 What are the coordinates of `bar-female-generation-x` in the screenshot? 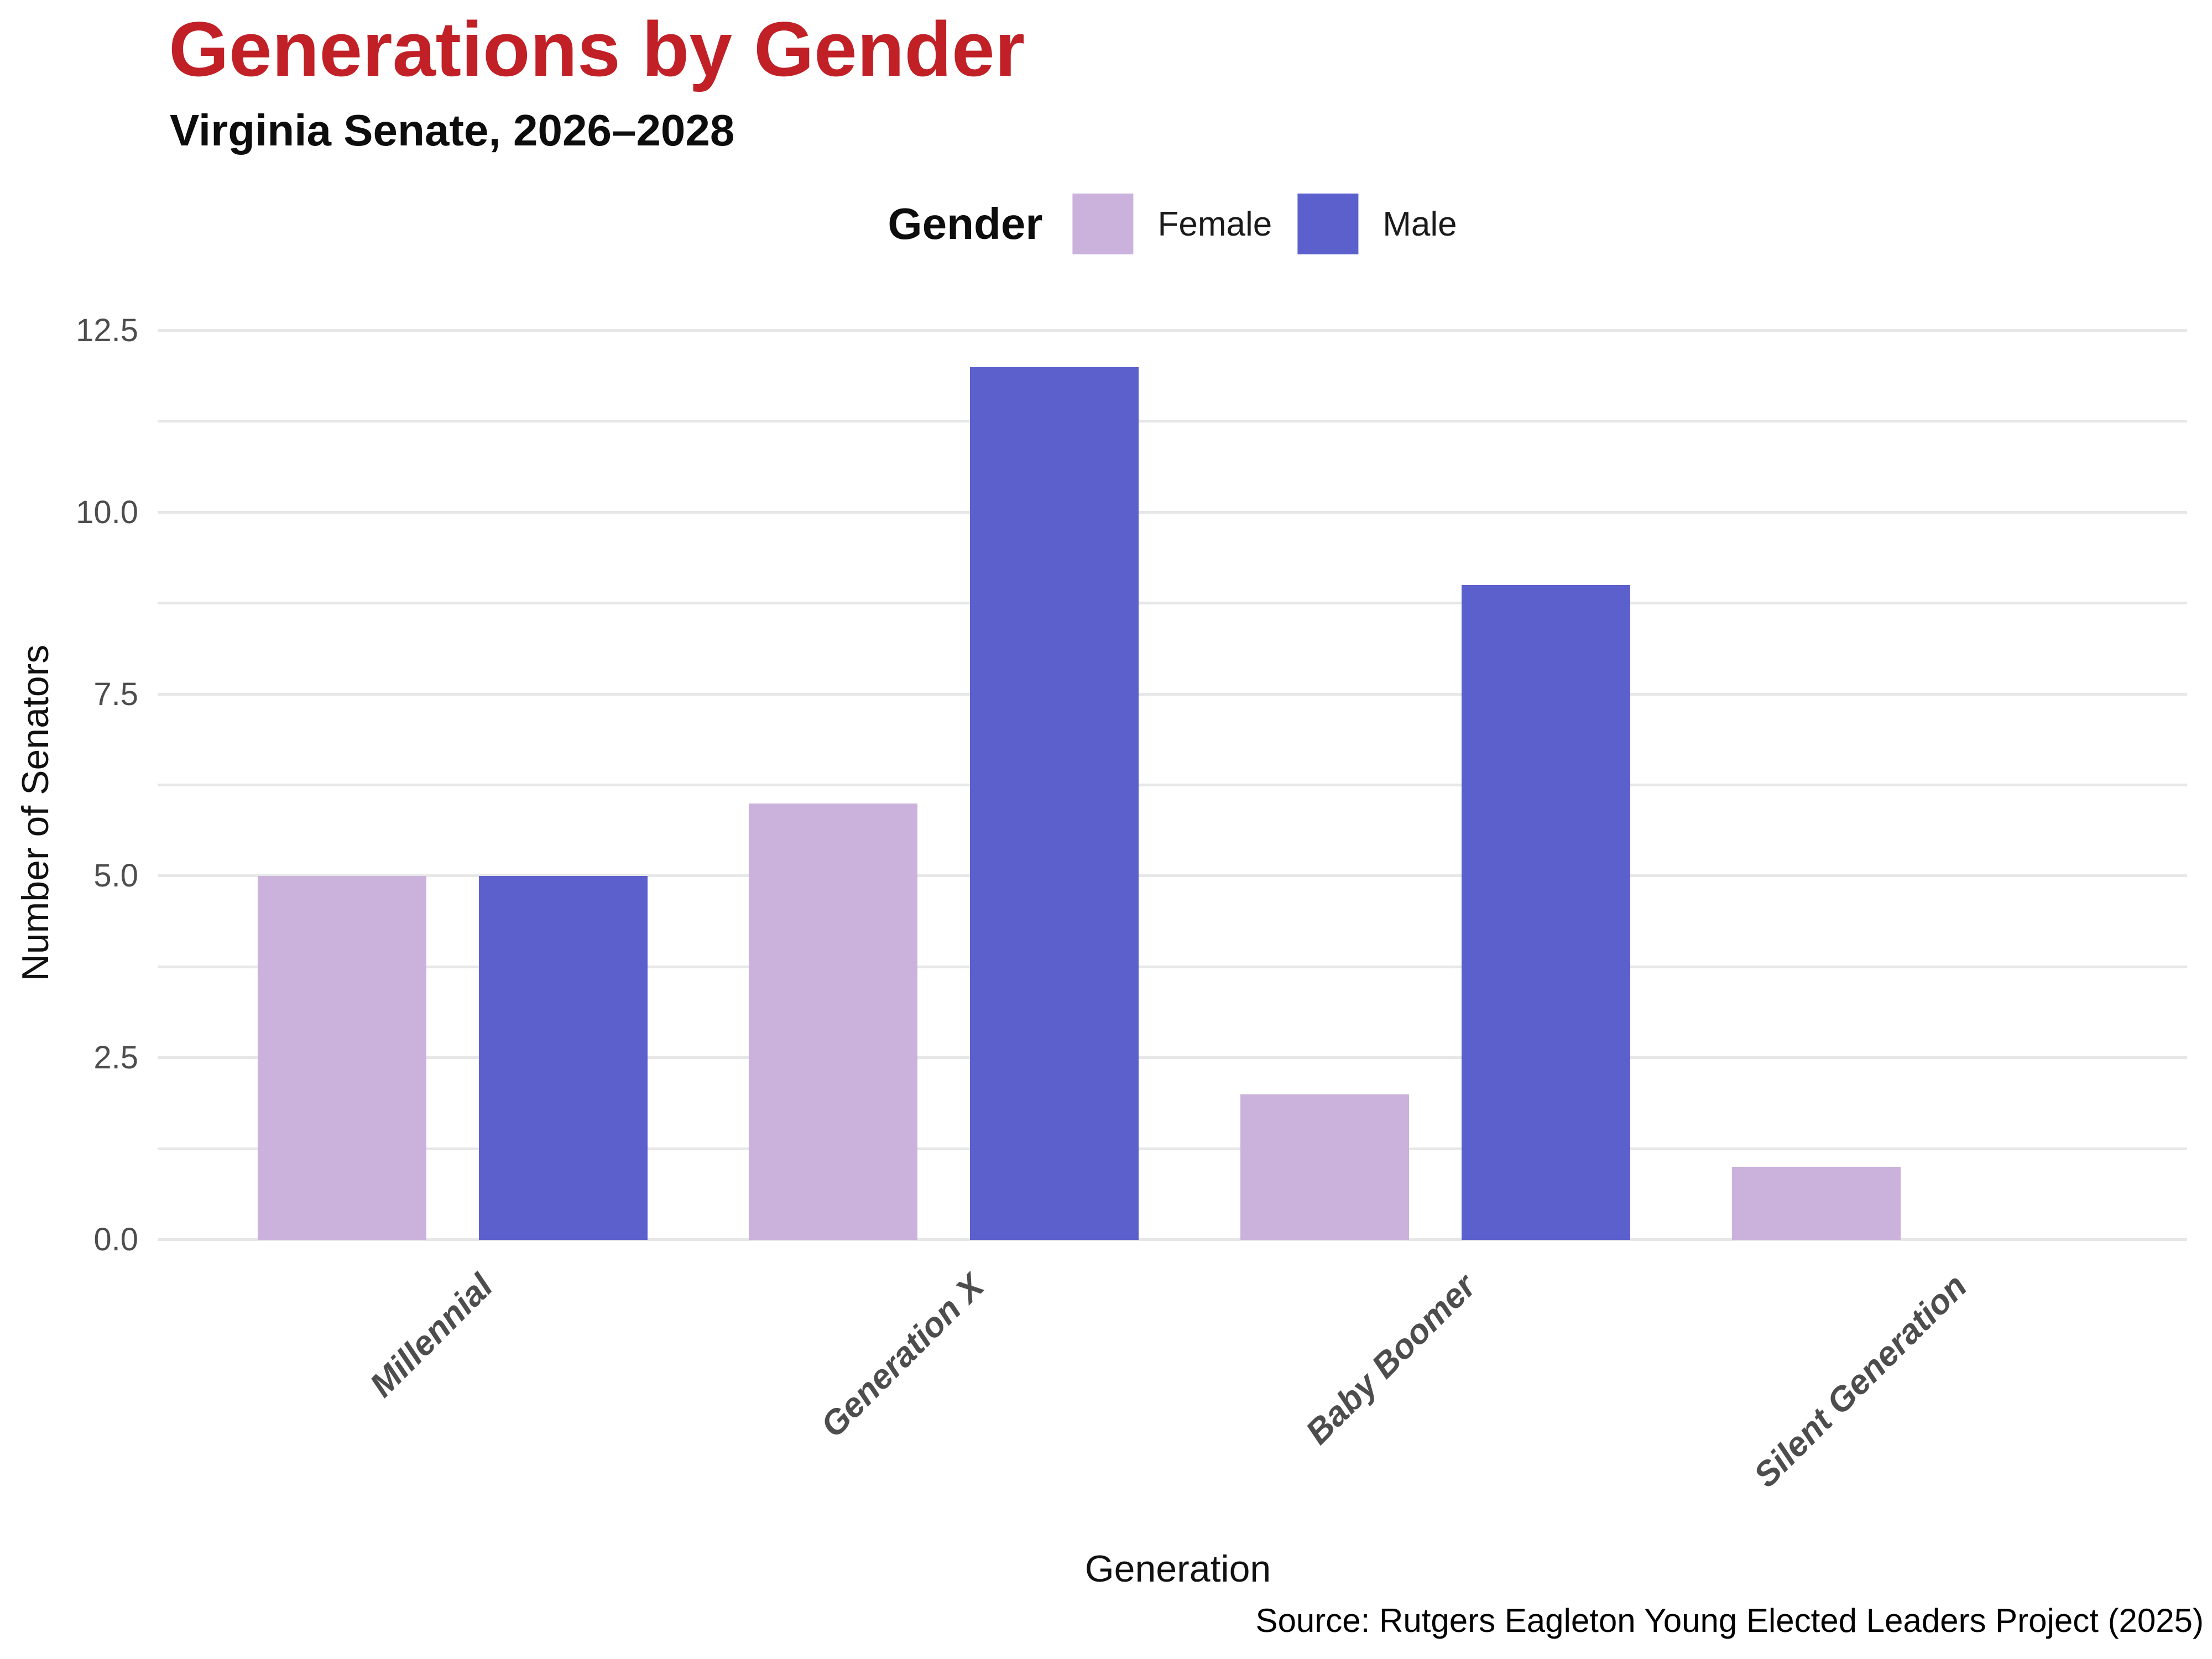 It's located at (834, 1022).